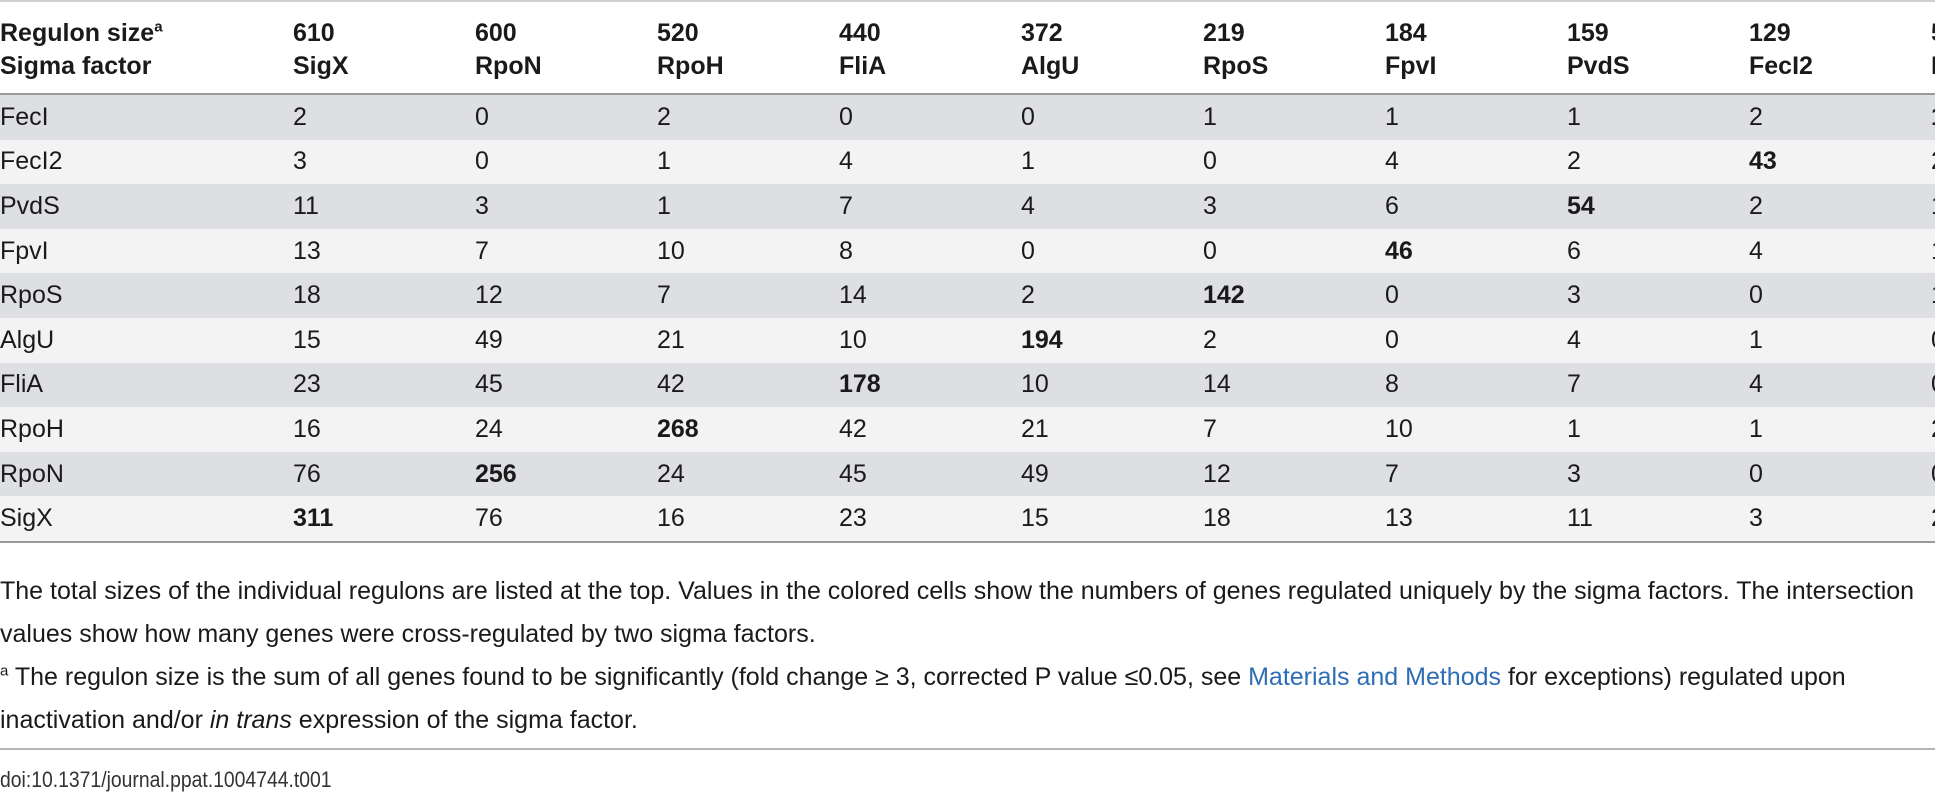 The width and height of the screenshot is (1935, 800). I want to click on header-label-cell: Regulon sizea Sigma factor, so click(146, 47).